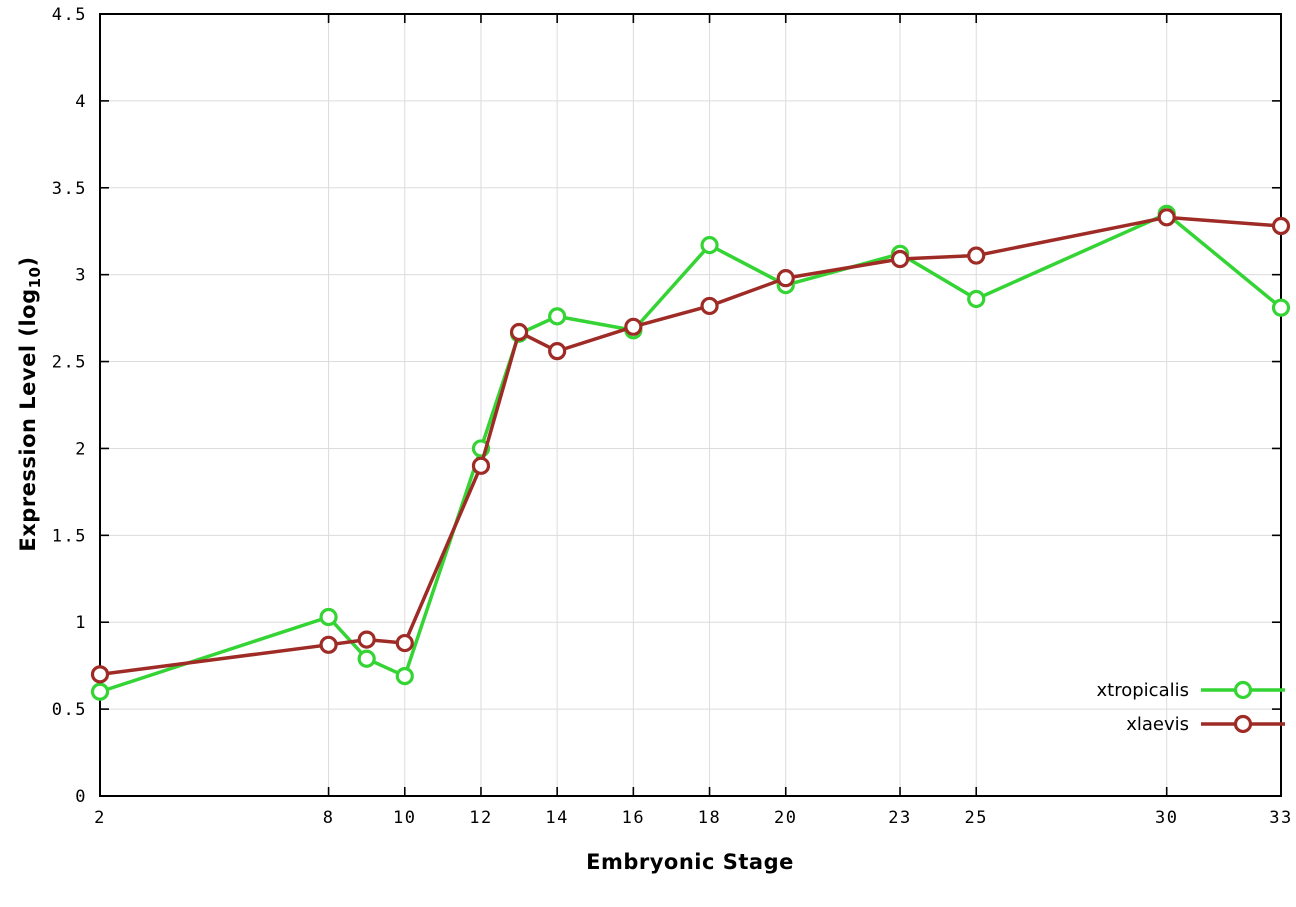 The width and height of the screenshot is (1296, 907). I want to click on svg-text: 10, so click(404, 818).